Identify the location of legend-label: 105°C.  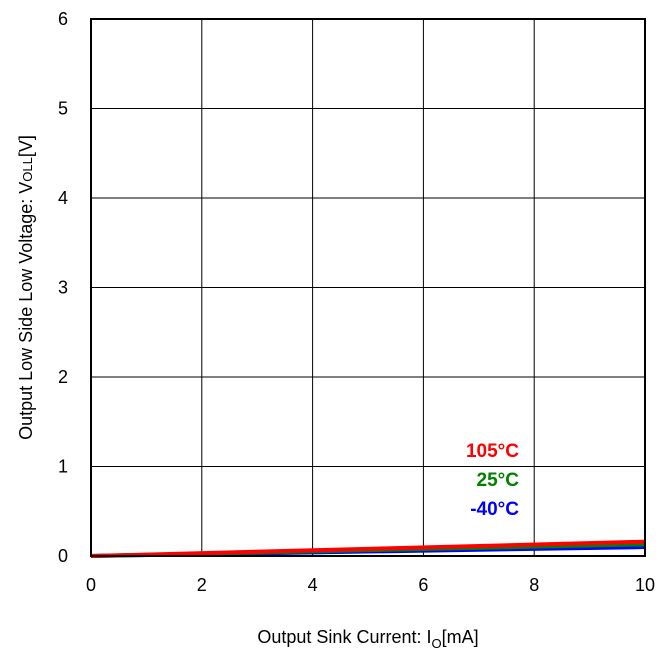
(492, 451).